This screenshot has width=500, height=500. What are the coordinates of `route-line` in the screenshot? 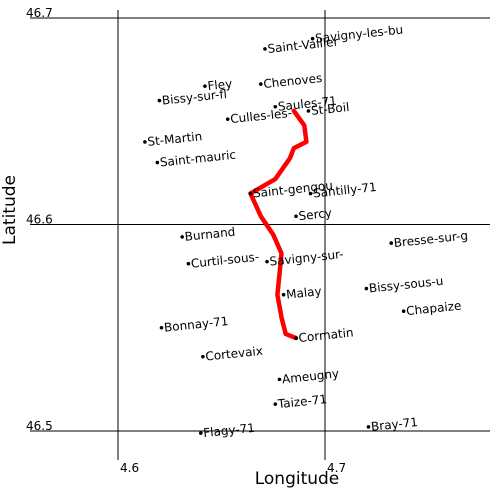 It's located at (278, 224).